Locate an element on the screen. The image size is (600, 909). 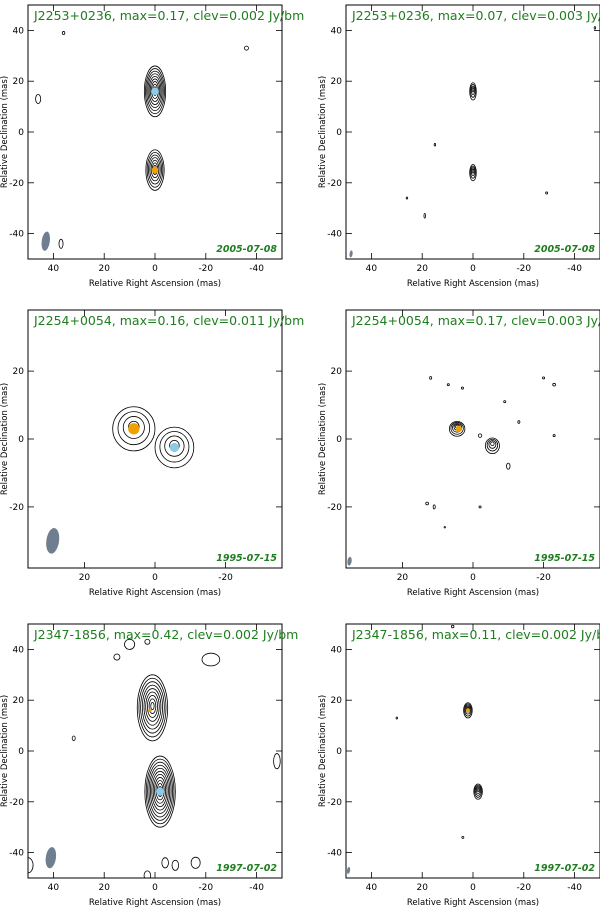
panel-title: J2253+0236, max=0.17, clev=0.002 Jy/bm is located at coordinates (168, 15).